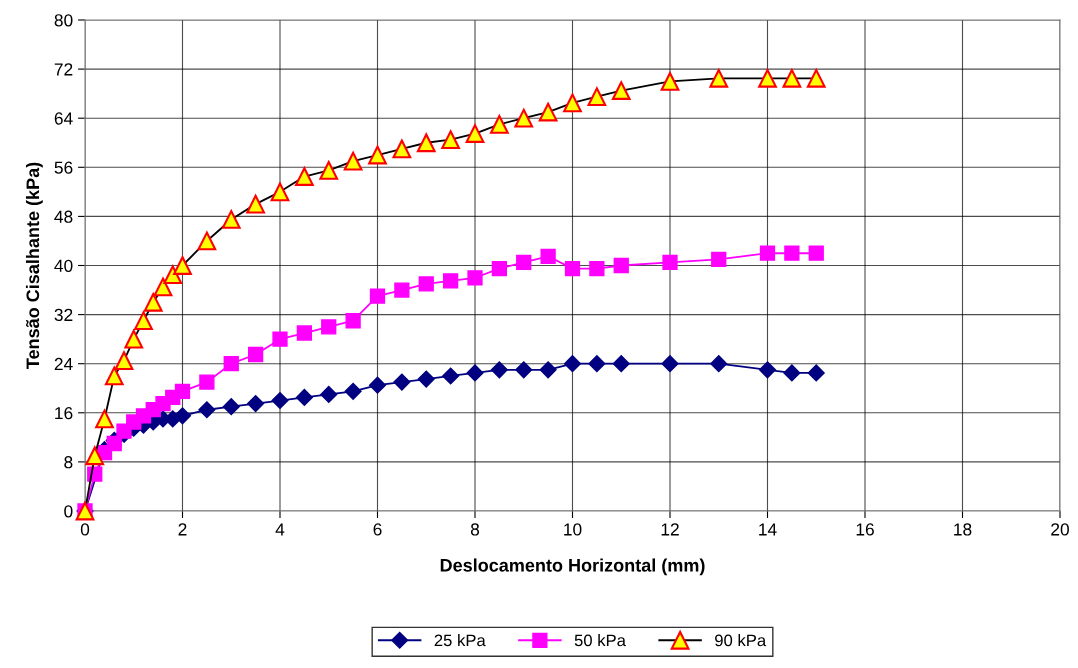 The height and width of the screenshot is (668, 1078). What do you see at coordinates (63, 20) in the screenshot?
I see `y-tick-label: 80` at bounding box center [63, 20].